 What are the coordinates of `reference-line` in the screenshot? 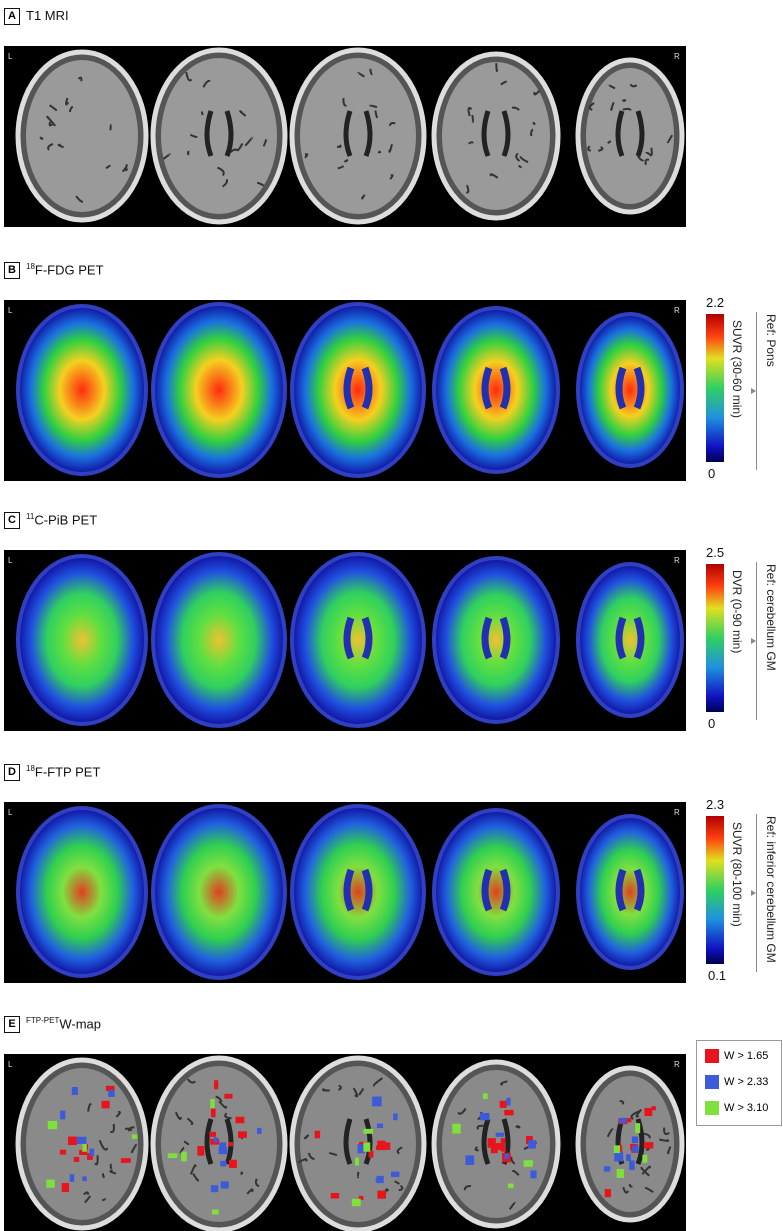 It's located at (756, 893).